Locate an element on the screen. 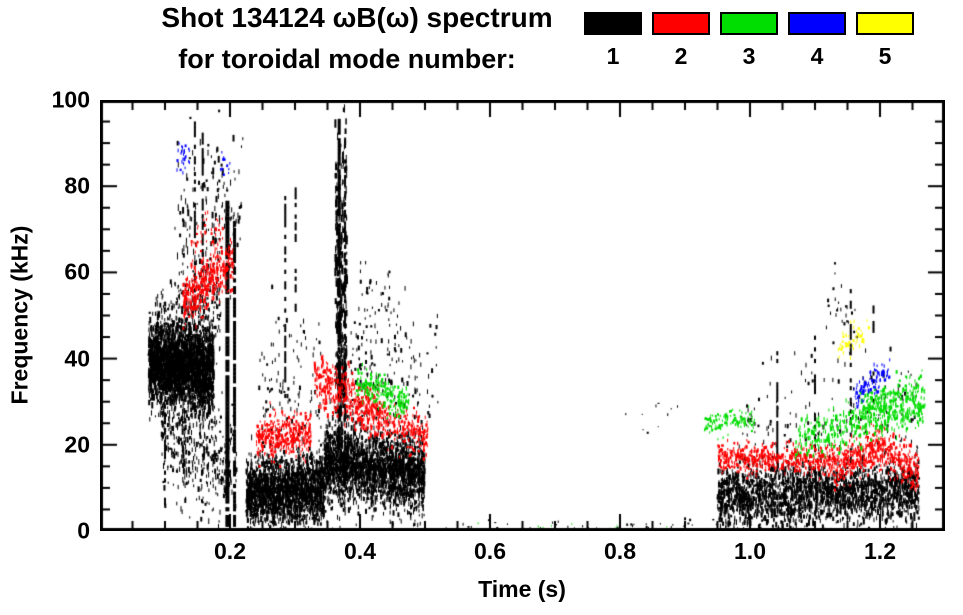 This screenshot has height=615, width=963. legend-entry-mode-4: 4 is located at coordinates (817, 41).